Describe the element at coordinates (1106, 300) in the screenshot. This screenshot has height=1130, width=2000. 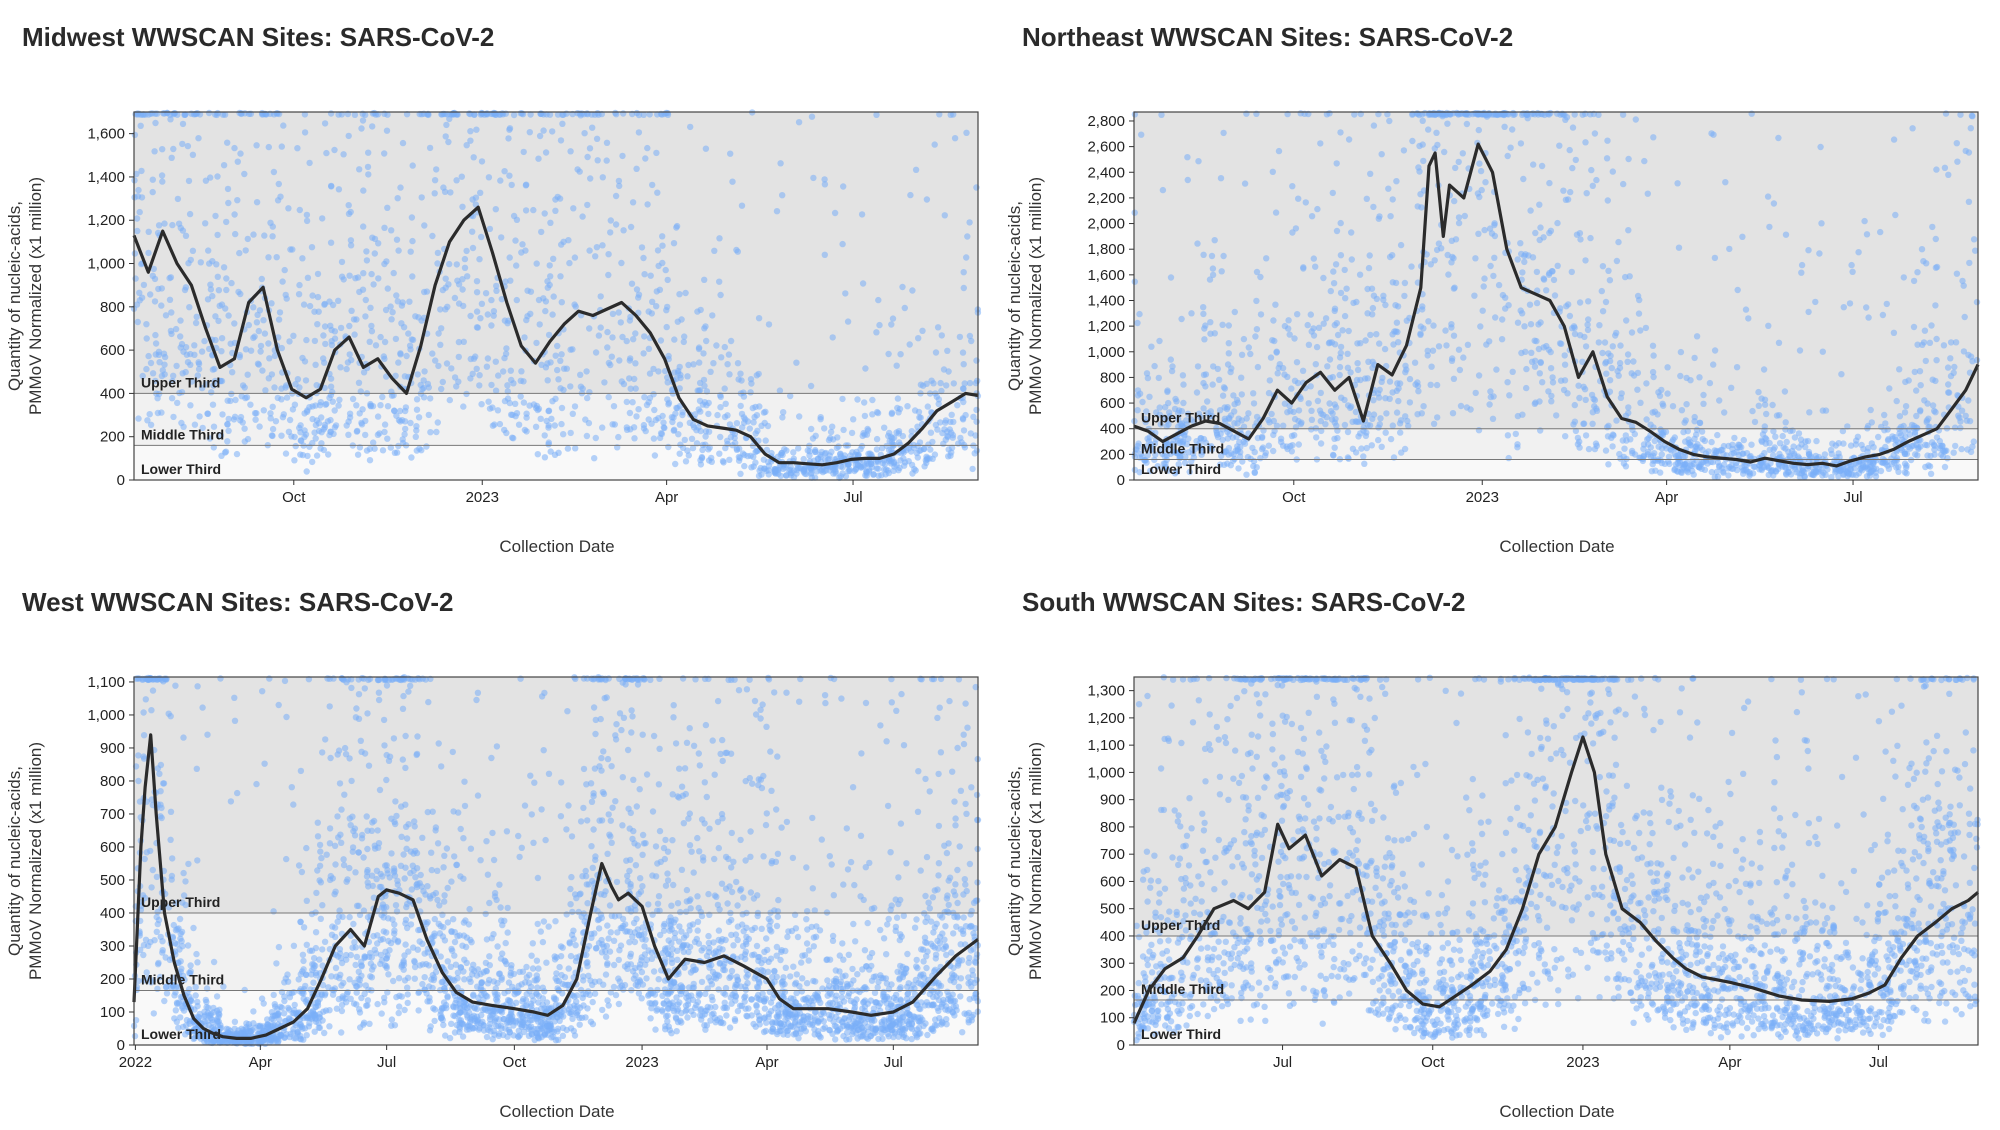
I see `y-tick-label: 1,400` at that location.